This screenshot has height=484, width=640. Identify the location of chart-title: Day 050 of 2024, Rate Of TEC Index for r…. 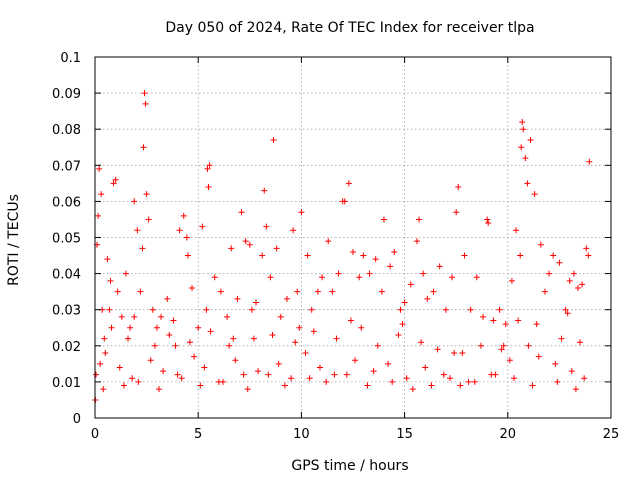
(349, 28).